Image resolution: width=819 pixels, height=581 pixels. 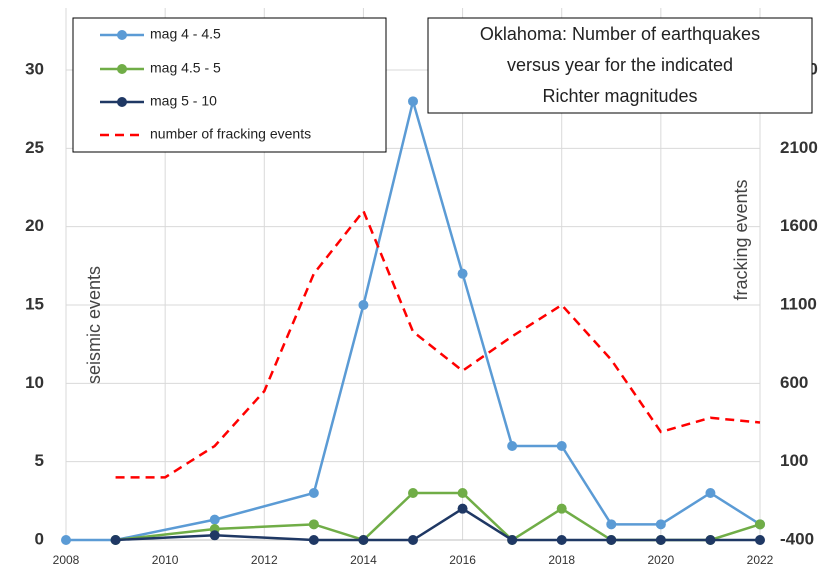 What do you see at coordinates (185, 68) in the screenshot?
I see `legend-label: mag 4.5 - 5` at bounding box center [185, 68].